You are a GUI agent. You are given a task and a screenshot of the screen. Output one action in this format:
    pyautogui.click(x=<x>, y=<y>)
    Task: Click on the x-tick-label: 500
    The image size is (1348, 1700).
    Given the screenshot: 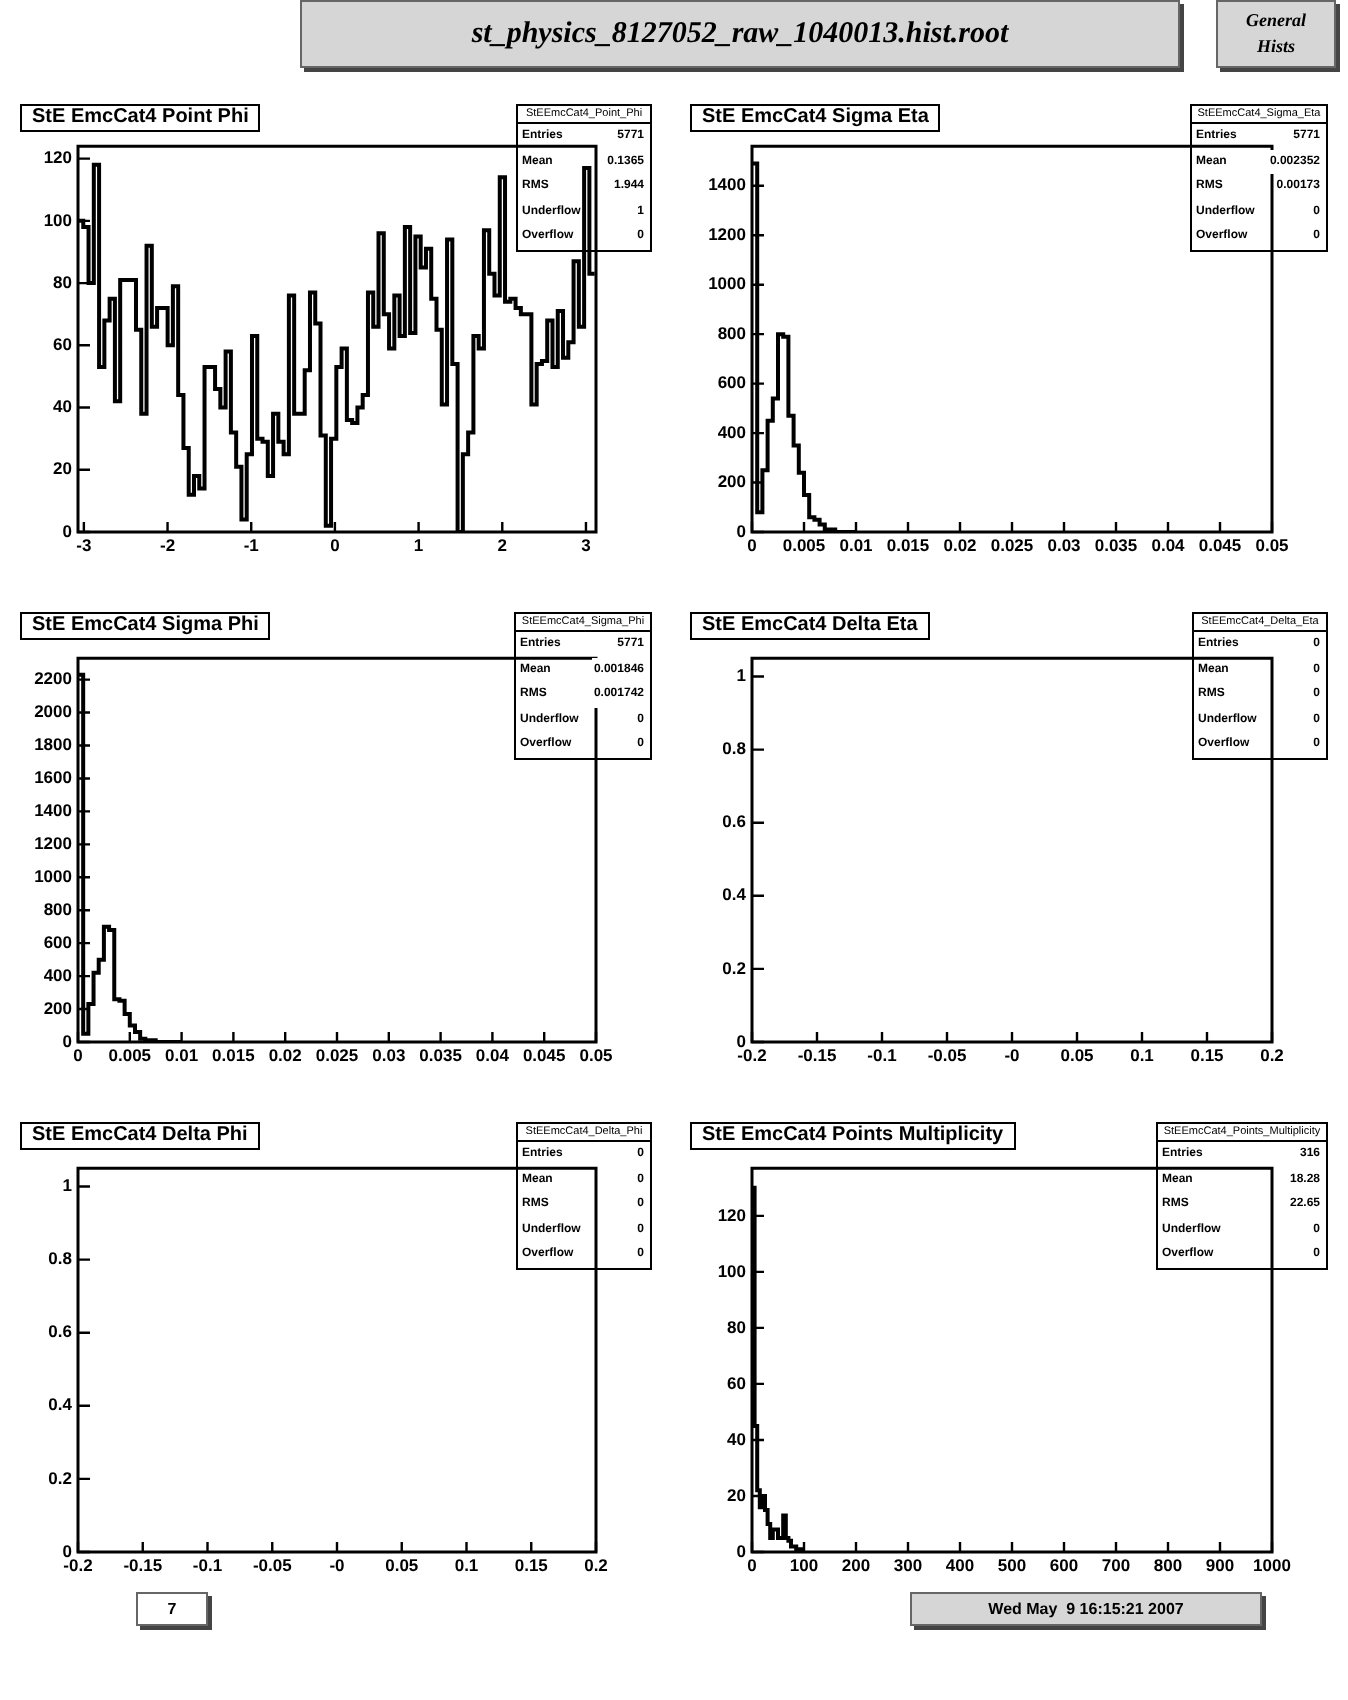 What is the action you would take?
    pyautogui.click(x=1012, y=1564)
    